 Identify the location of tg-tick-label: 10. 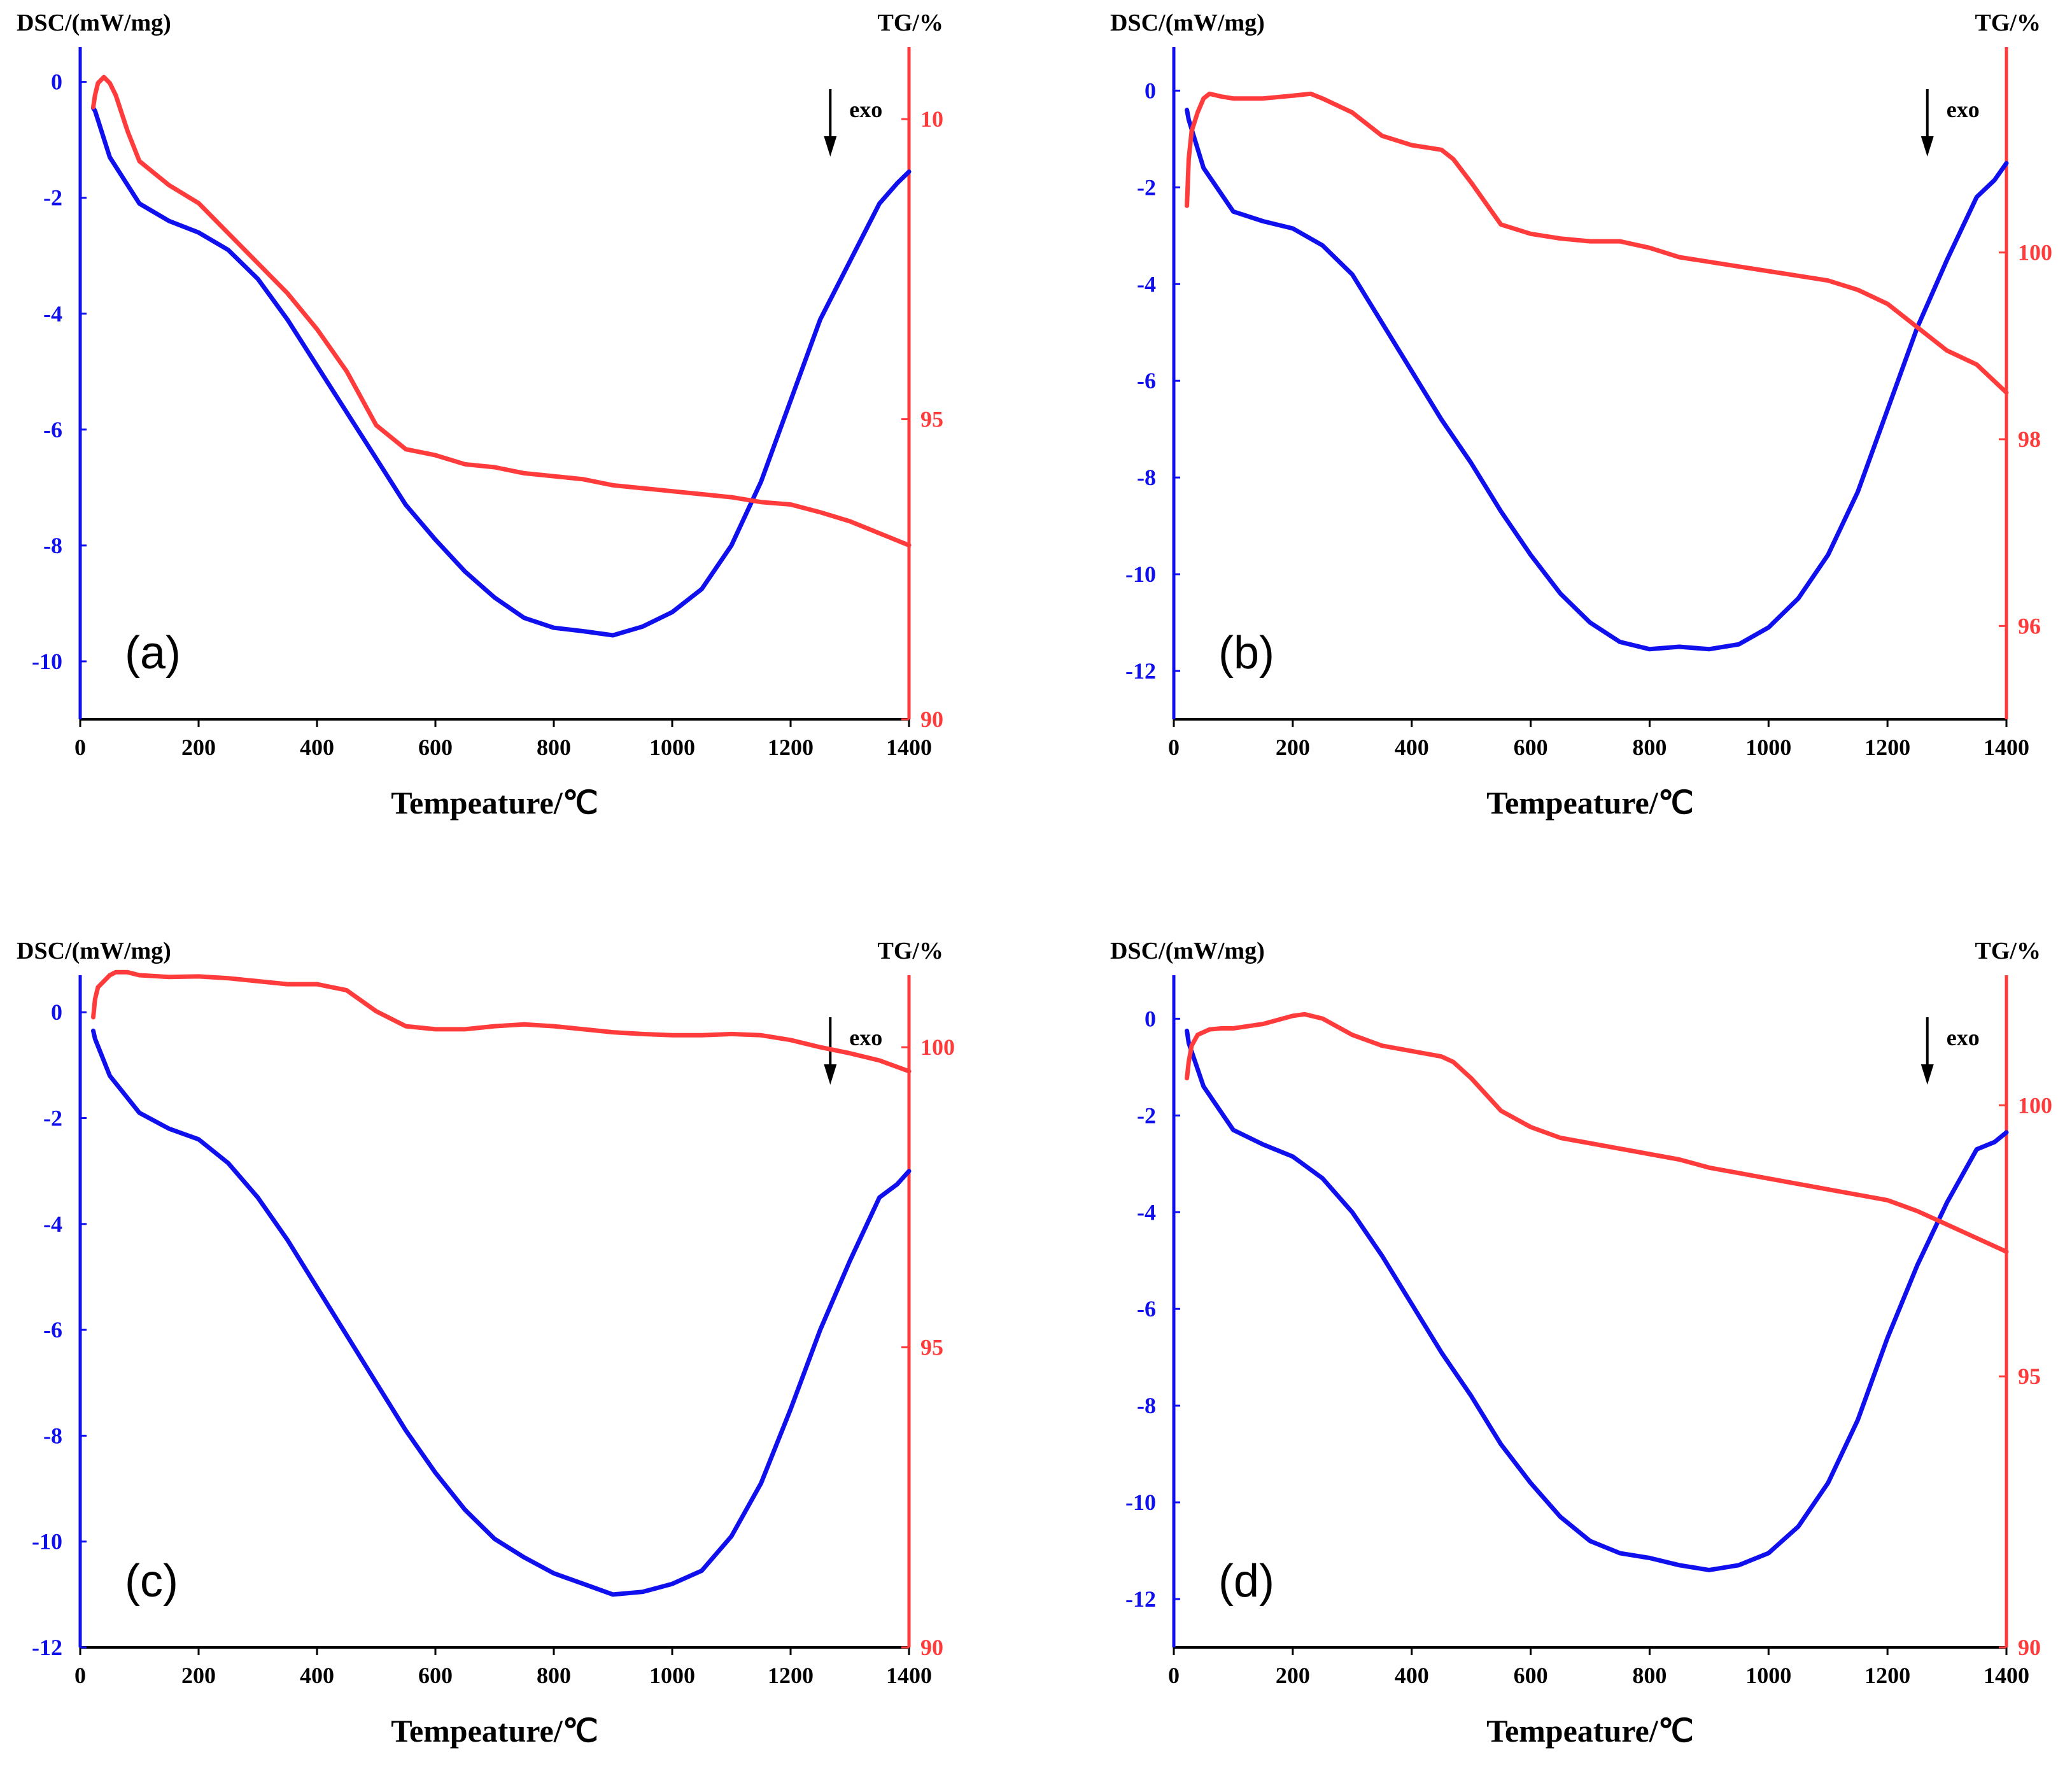
(932, 119).